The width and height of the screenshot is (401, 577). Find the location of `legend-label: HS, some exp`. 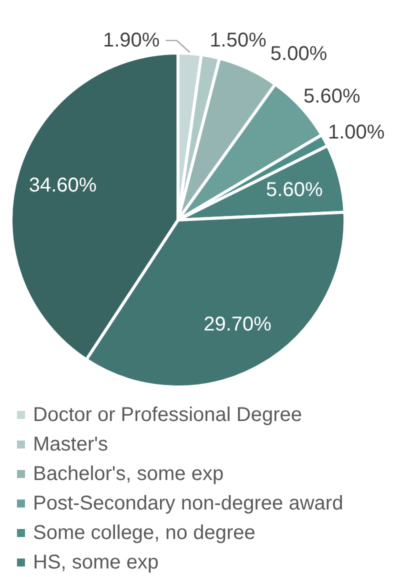

legend-label: HS, some exp is located at coordinates (96, 563).